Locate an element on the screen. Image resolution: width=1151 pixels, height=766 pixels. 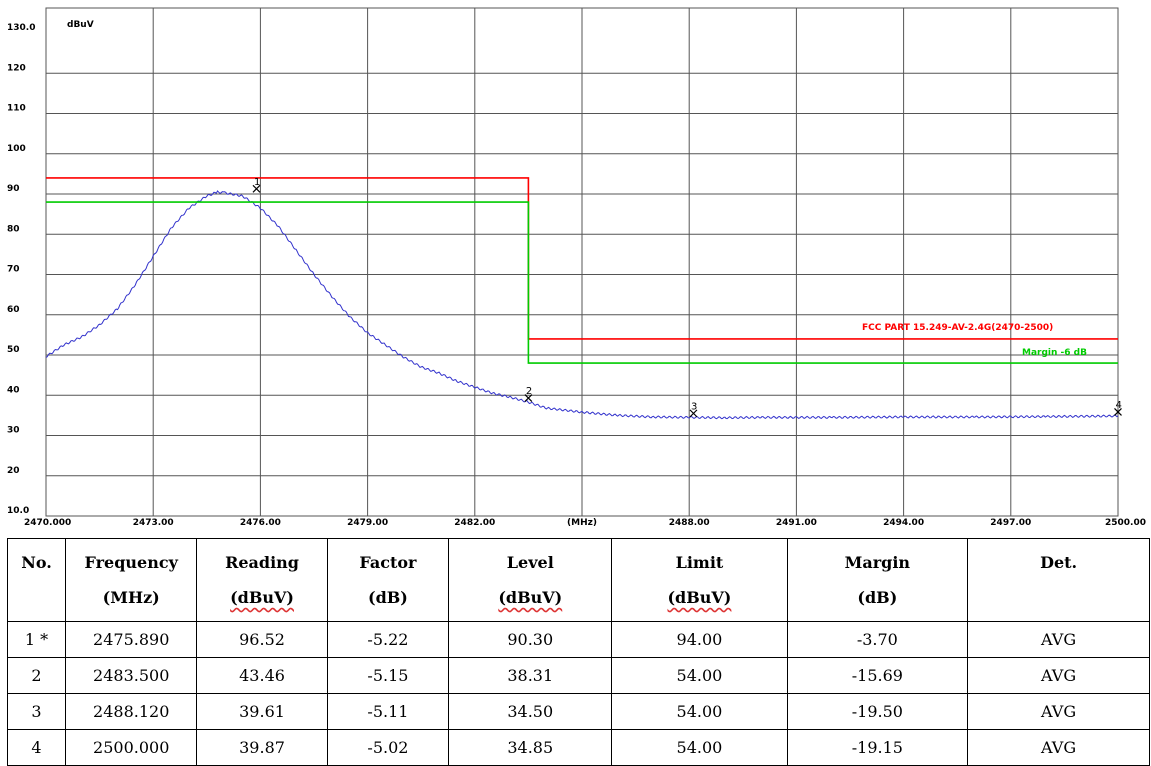
y-tick-label: 70 is located at coordinates (13, 270).